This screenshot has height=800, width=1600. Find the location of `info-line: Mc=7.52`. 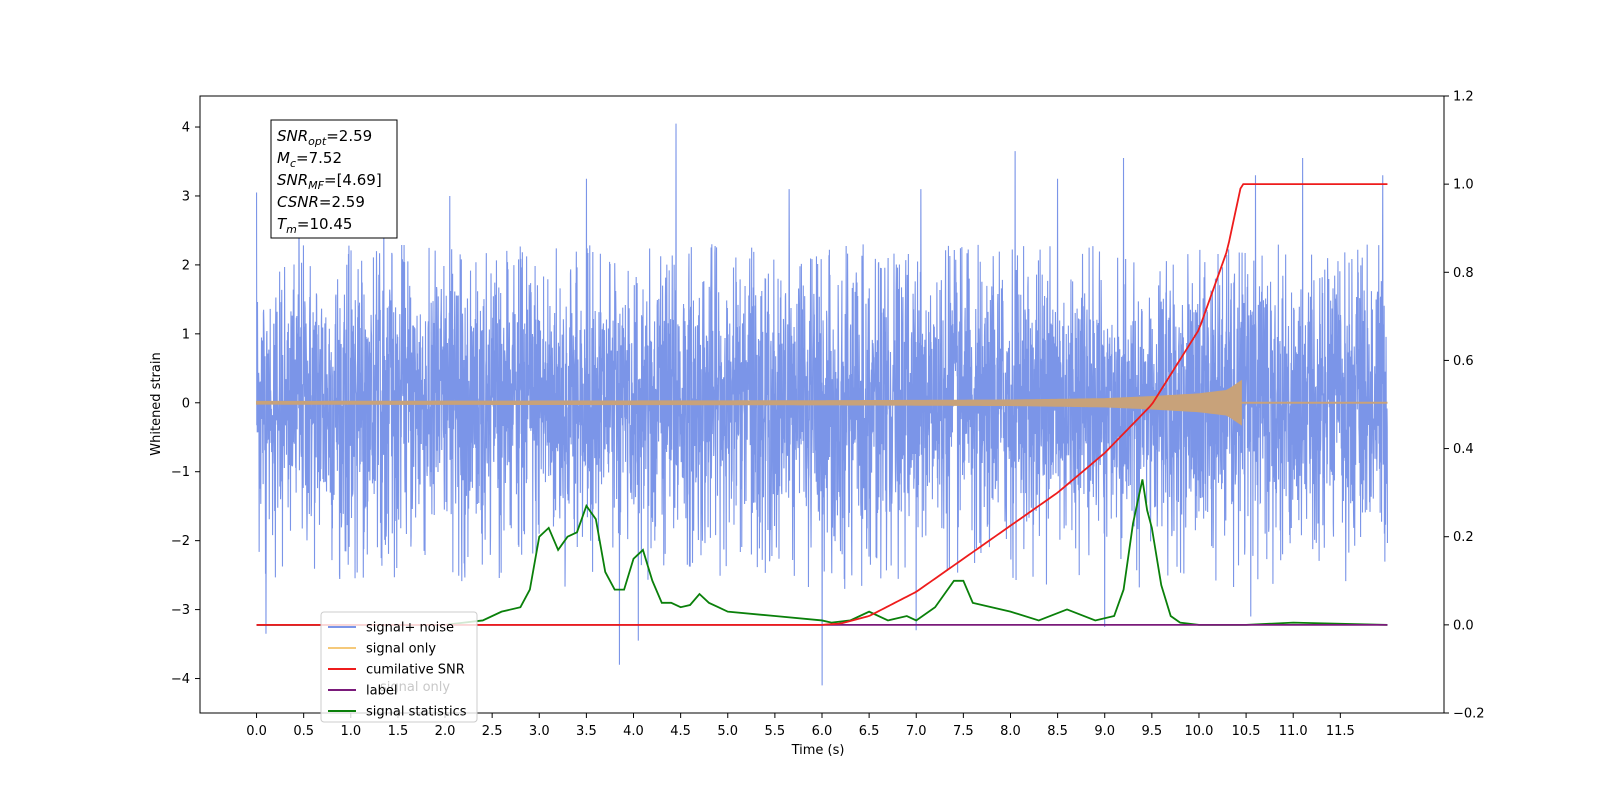

info-line: Mc=7.52 is located at coordinates (309, 159).